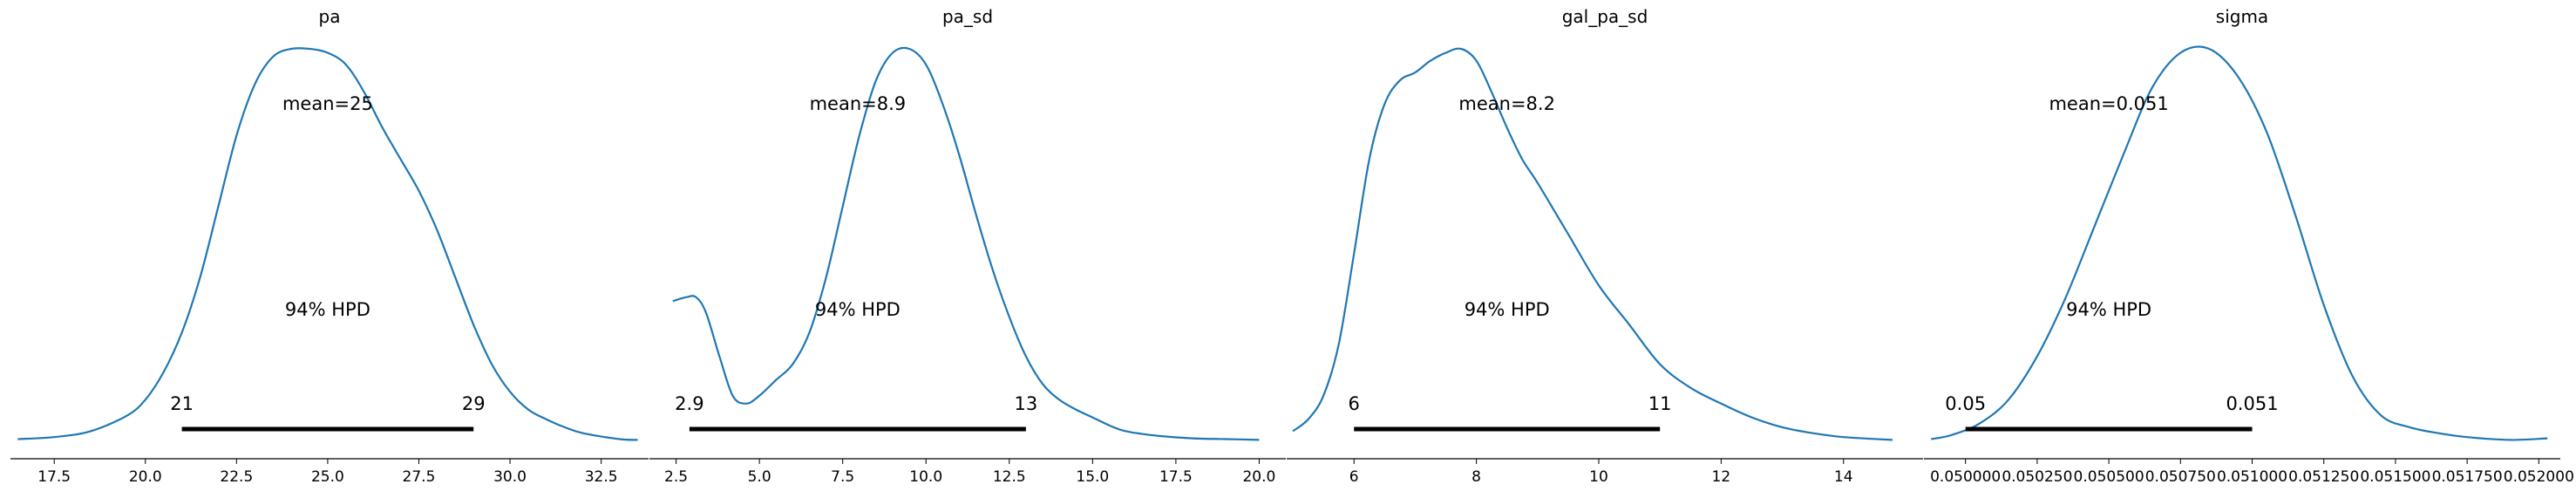 This screenshot has height=491, width=2576. I want to click on mean-label: mean=0.051, so click(2108, 104).